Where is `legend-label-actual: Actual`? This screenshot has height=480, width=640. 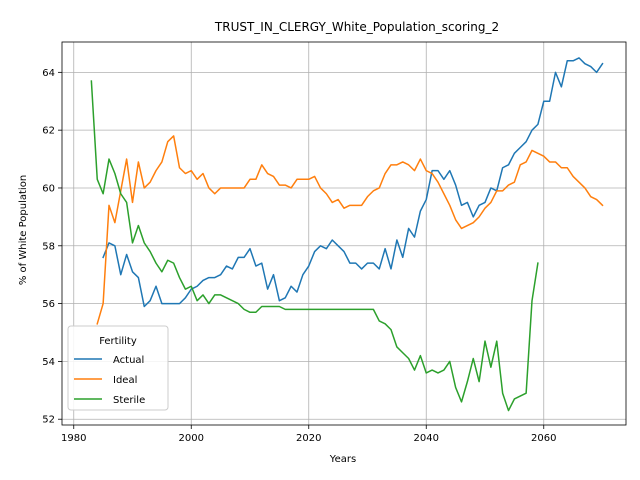 legend-label-actual: Actual is located at coordinates (128, 360).